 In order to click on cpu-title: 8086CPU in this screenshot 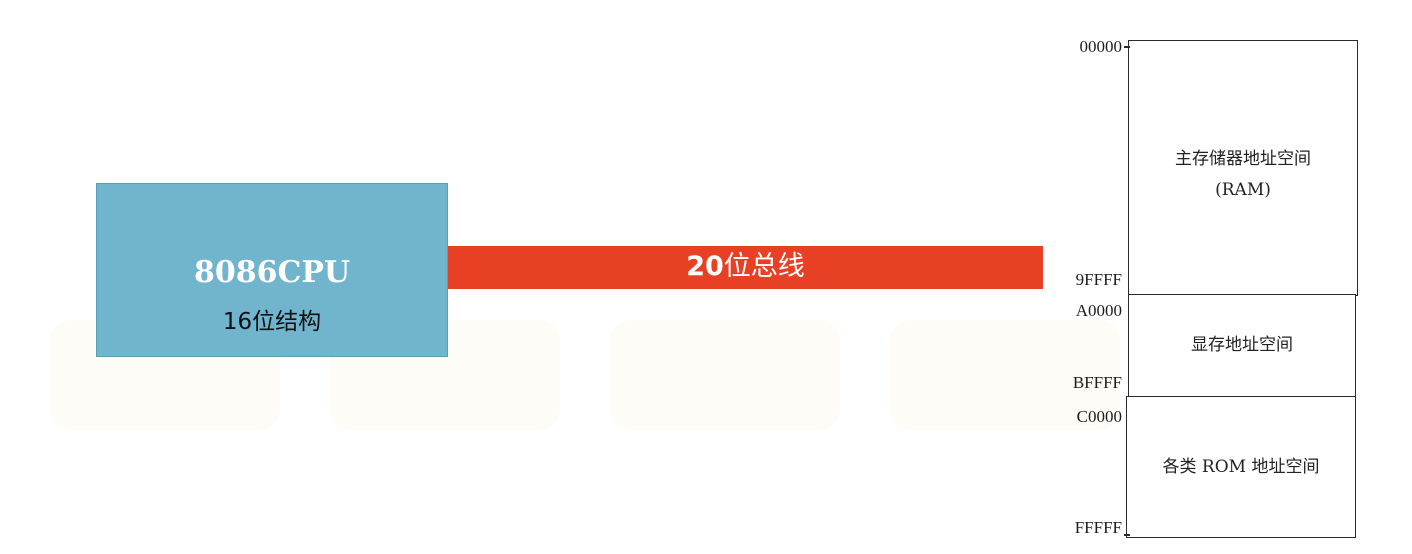, I will do `click(272, 272)`.